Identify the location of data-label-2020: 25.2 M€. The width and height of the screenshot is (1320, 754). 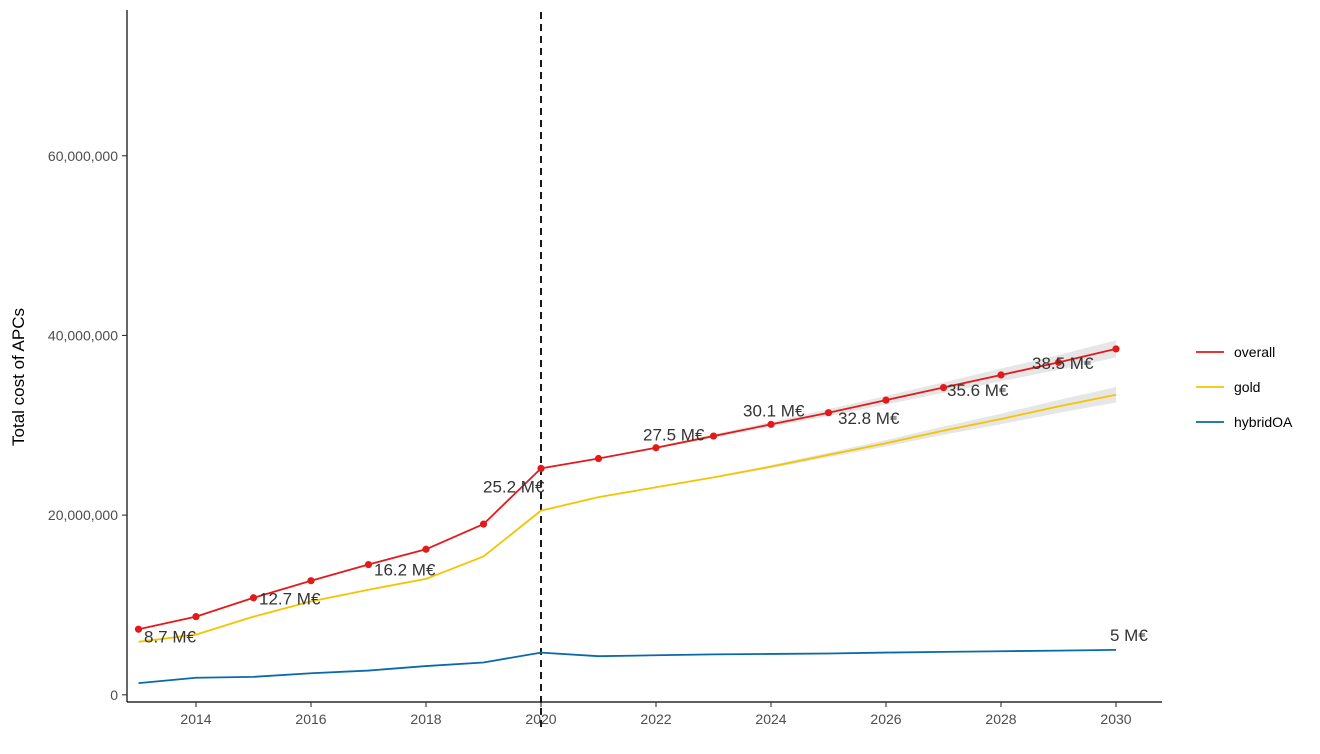
(514, 486).